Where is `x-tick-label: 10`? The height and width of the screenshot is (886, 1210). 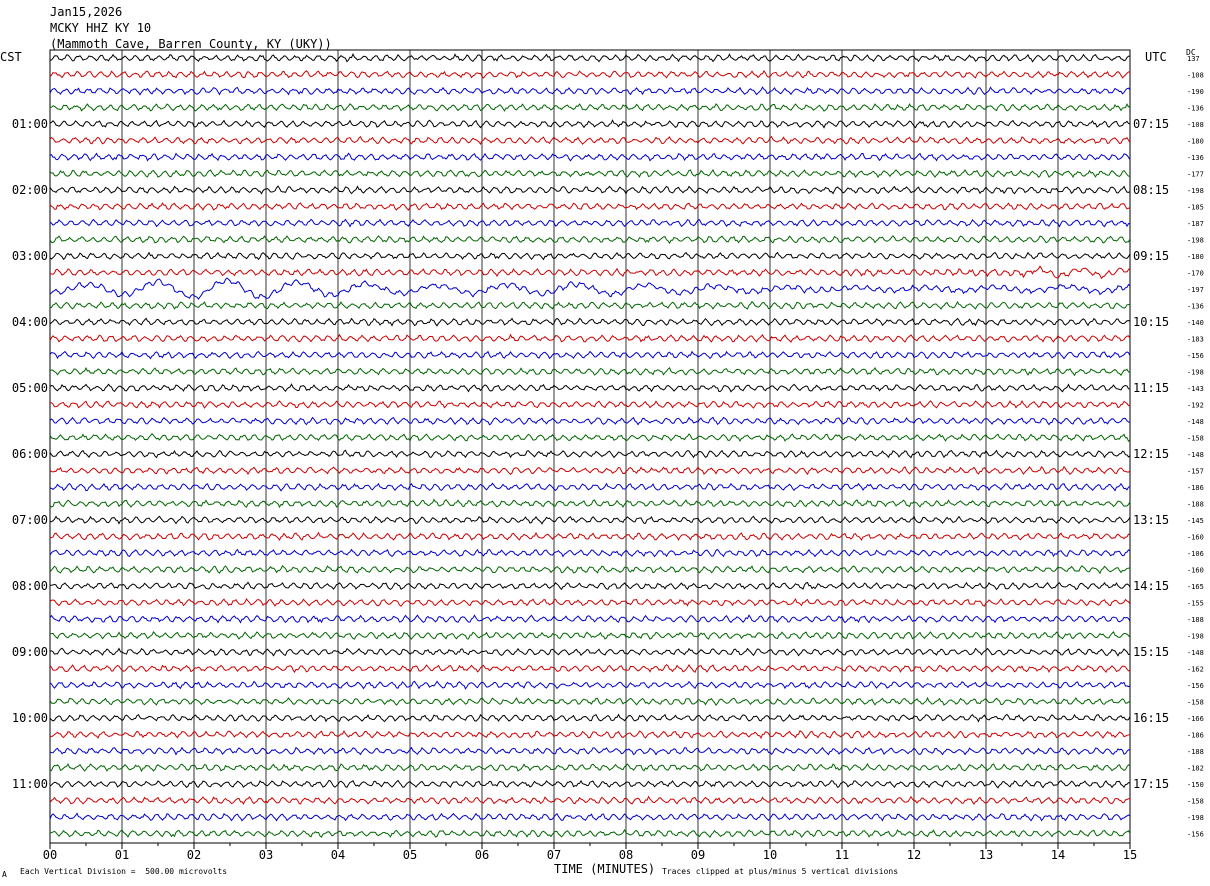
x-tick-label: 10 is located at coordinates (770, 855).